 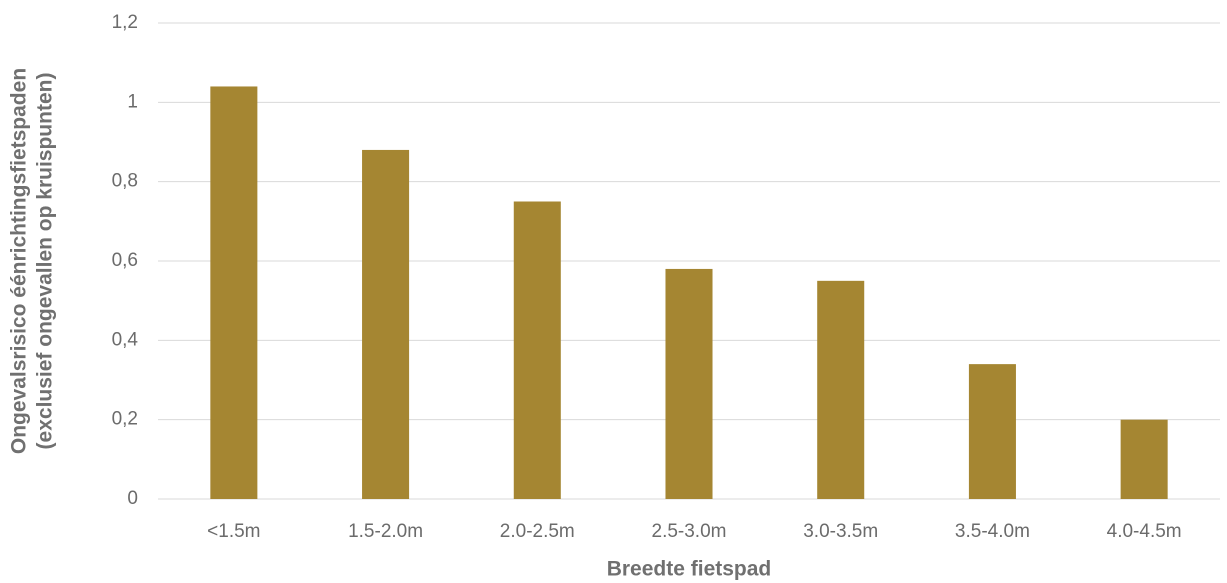 What do you see at coordinates (125, 260) in the screenshot?
I see `y-tick-label: 0,6` at bounding box center [125, 260].